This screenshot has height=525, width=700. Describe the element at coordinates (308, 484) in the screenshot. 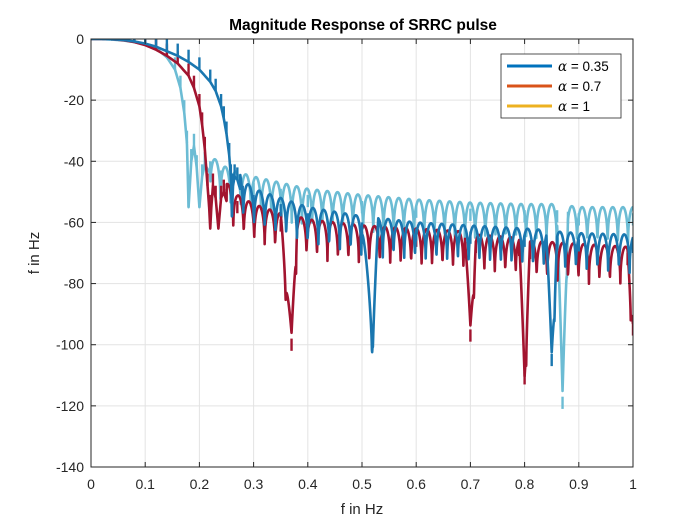

I see `x-tick-label: 0.4` at that location.